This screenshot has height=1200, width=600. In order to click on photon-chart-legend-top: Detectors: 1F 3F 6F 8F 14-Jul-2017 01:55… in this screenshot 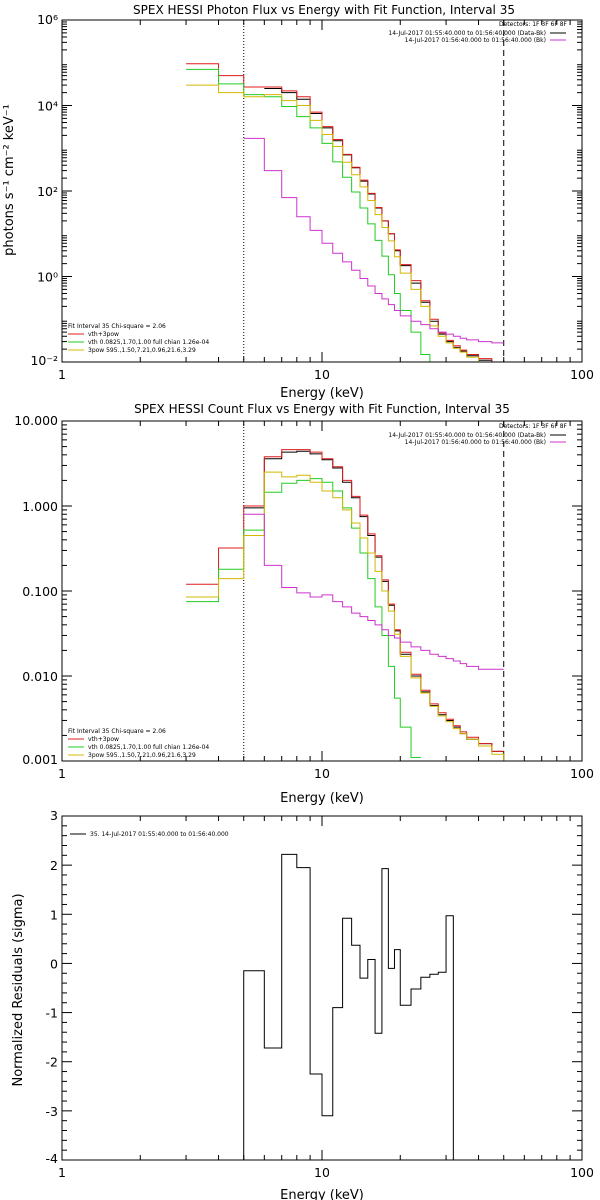, I will do `click(477, 32)`.